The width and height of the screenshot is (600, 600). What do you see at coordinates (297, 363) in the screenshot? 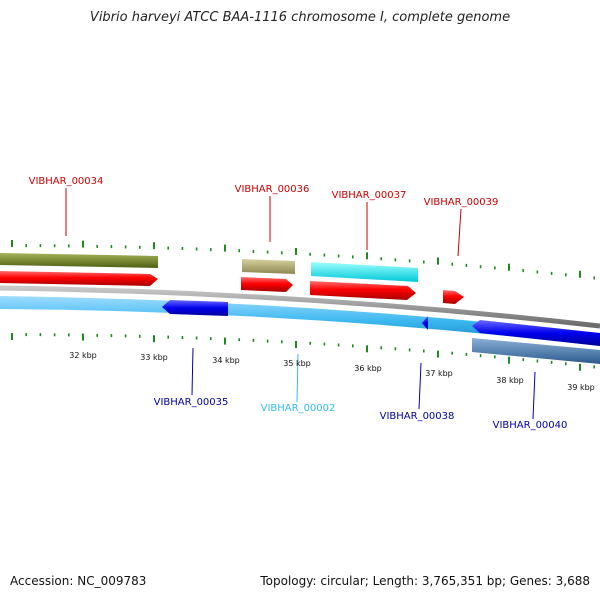
I see `scale-label-35kbp: 35 kbp` at bounding box center [297, 363].